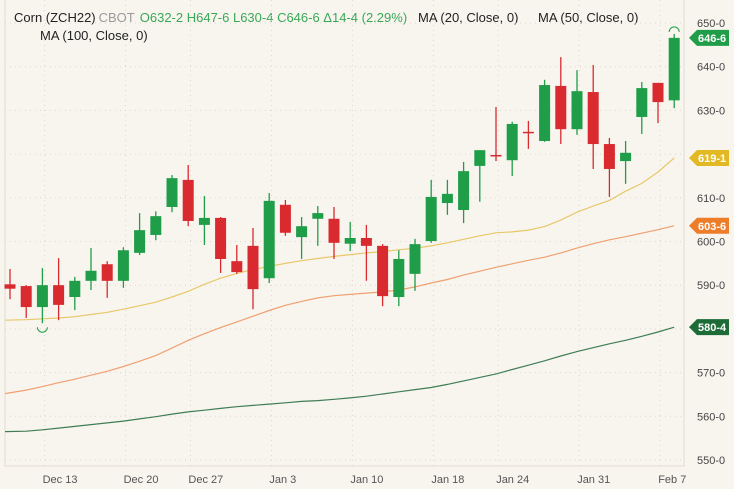 Image resolution: width=734 pixels, height=489 pixels. Describe the element at coordinates (141, 480) in the screenshot. I see `x-axis-label: Dec 20` at that location.